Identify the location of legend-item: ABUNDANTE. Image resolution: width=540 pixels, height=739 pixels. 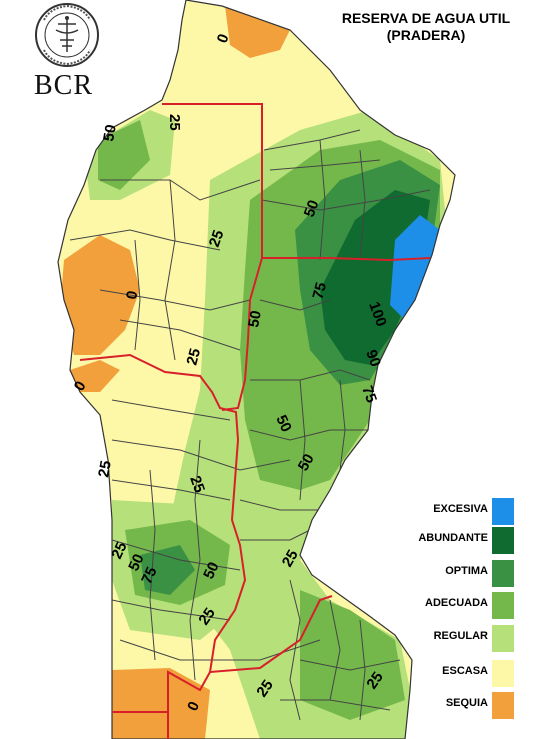
(466, 540).